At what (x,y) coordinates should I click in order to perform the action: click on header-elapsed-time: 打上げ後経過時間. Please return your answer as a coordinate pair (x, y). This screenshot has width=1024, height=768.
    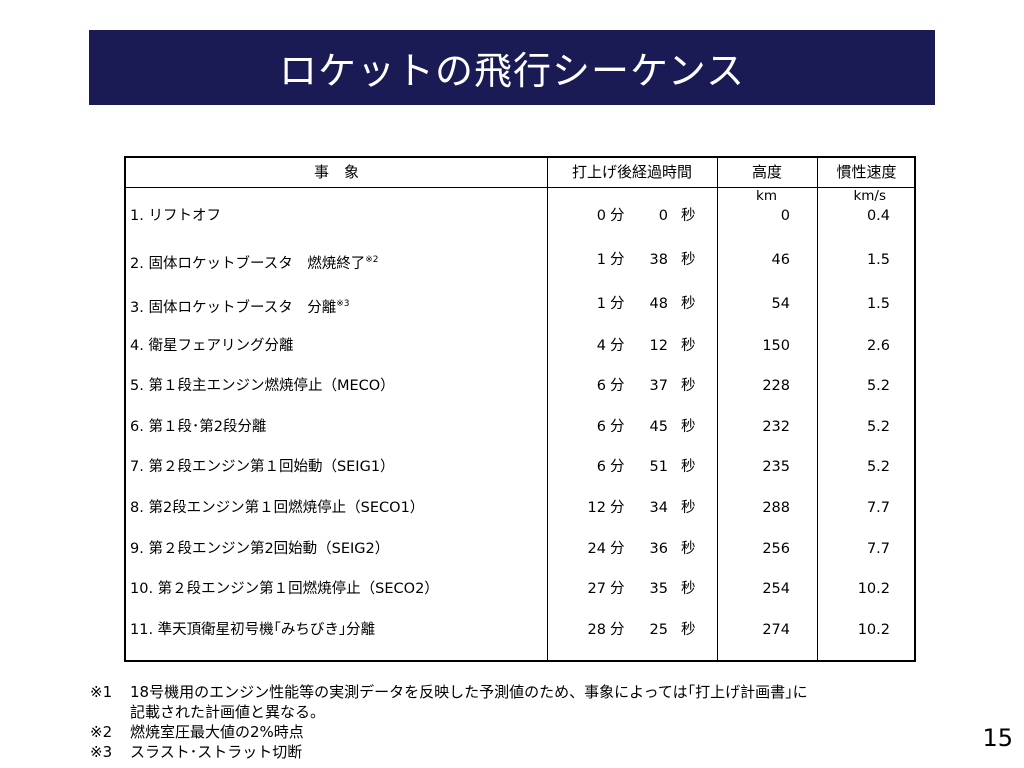
    Looking at the image, I should click on (631, 172).